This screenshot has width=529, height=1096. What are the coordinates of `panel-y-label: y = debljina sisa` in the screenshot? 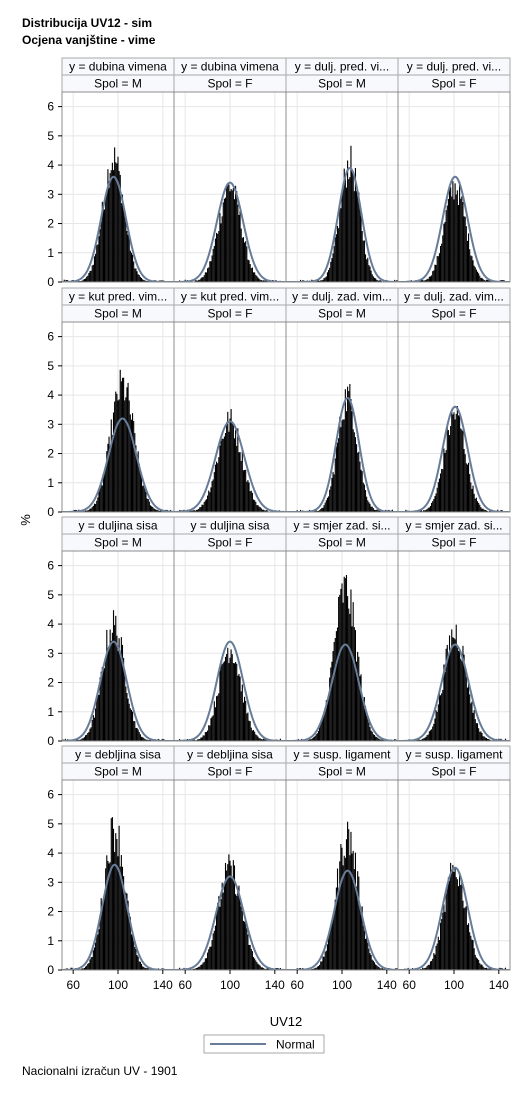 It's located at (118, 755).